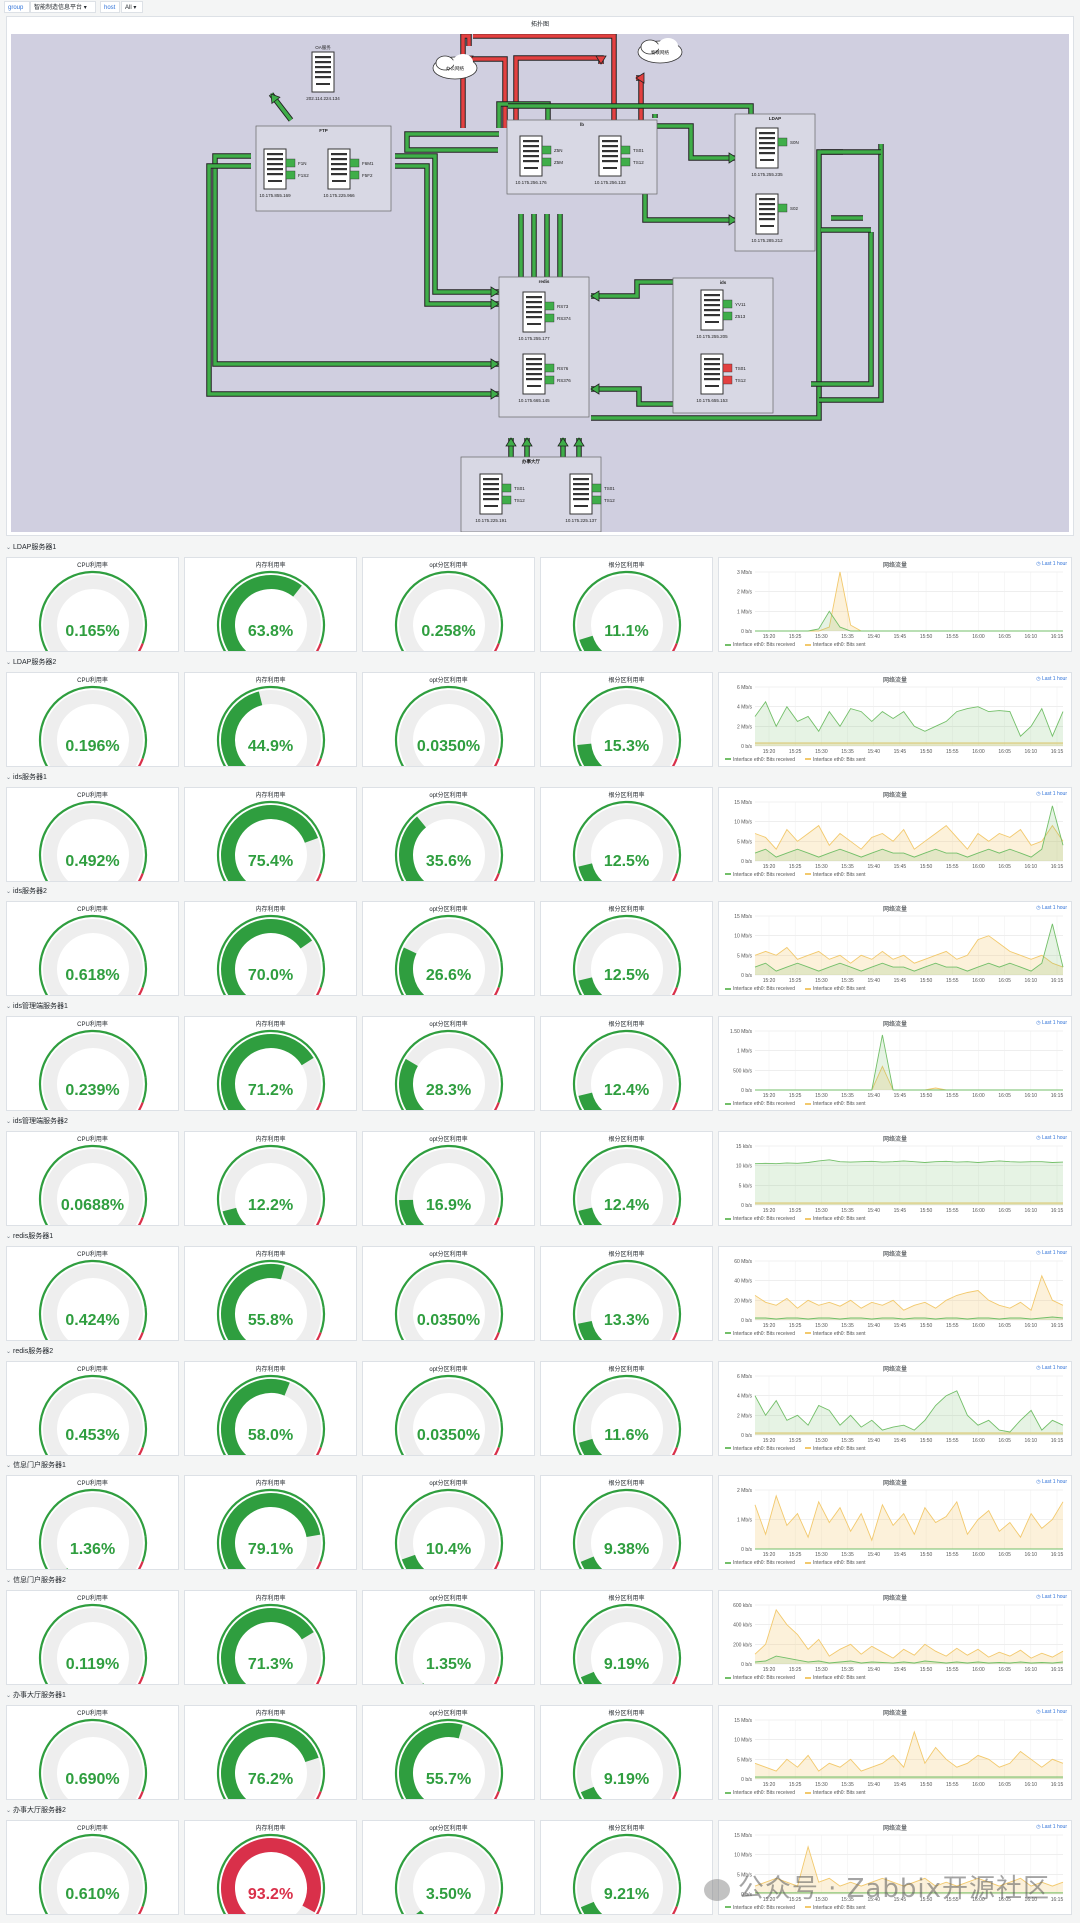 Image resolution: width=1080 pixels, height=1923 pixels. Describe the element at coordinates (447, 236) in the screenshot. I see `topology-link` at that location.